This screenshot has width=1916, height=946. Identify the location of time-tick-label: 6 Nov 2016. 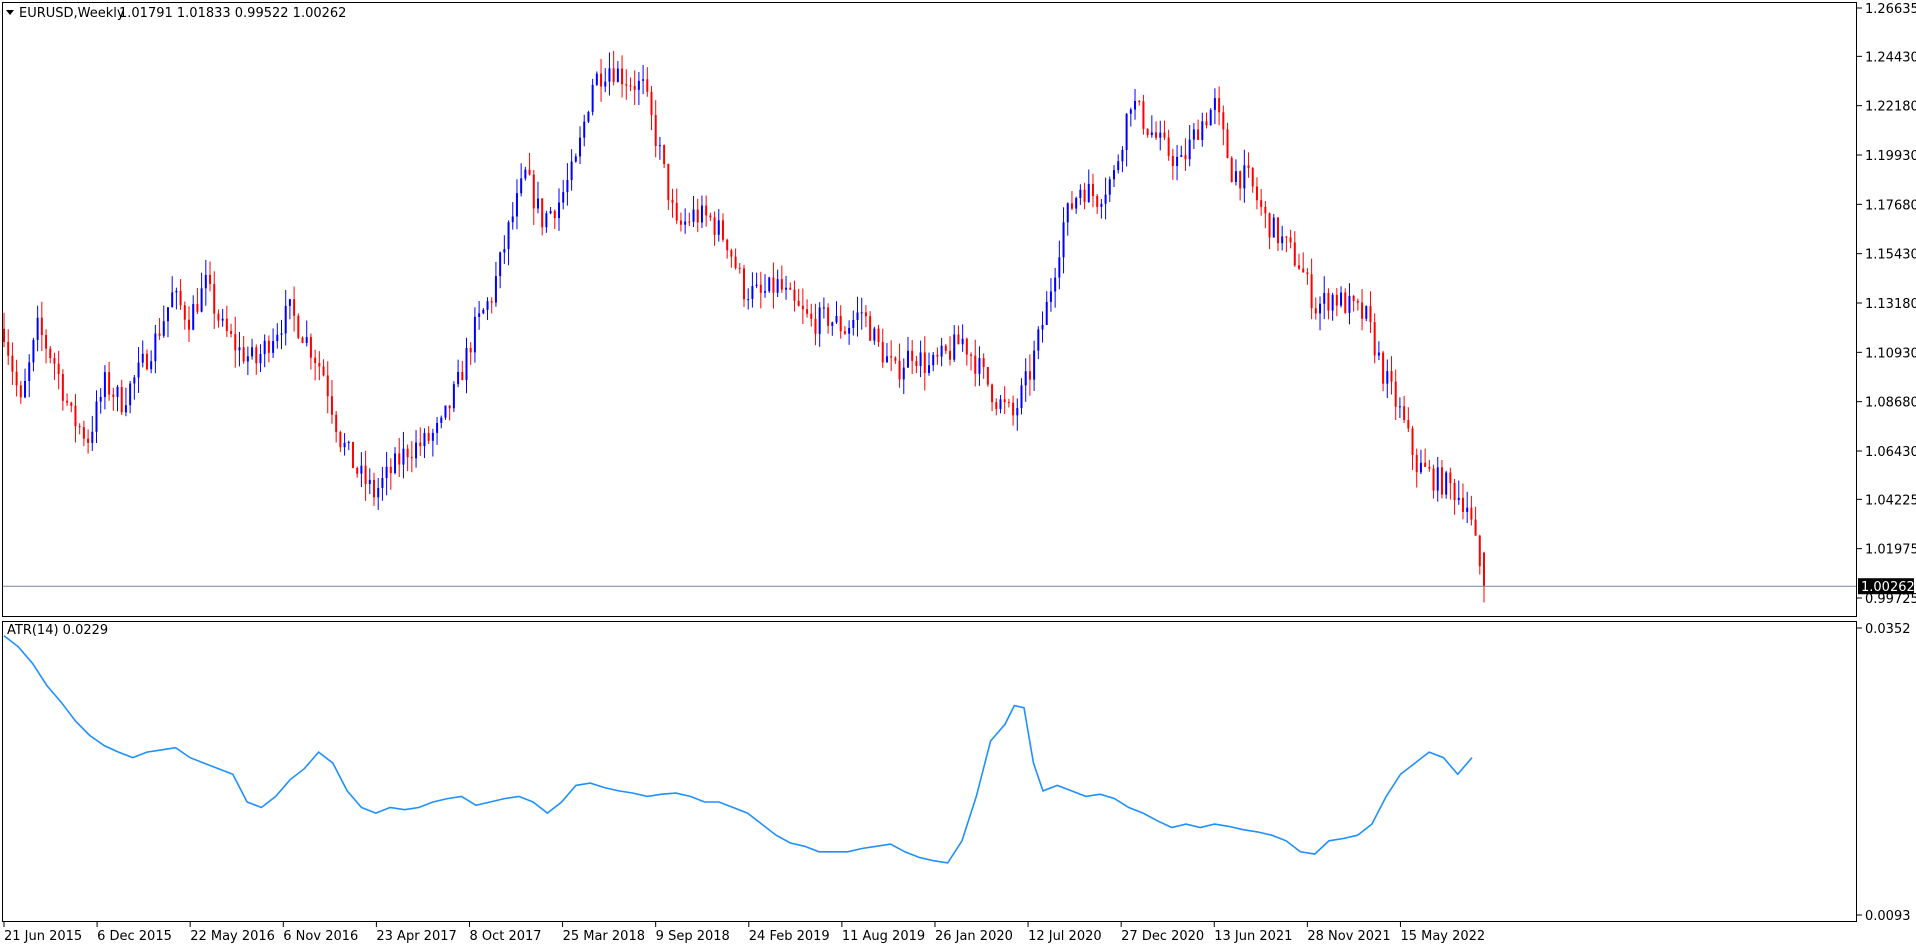
(320, 936).